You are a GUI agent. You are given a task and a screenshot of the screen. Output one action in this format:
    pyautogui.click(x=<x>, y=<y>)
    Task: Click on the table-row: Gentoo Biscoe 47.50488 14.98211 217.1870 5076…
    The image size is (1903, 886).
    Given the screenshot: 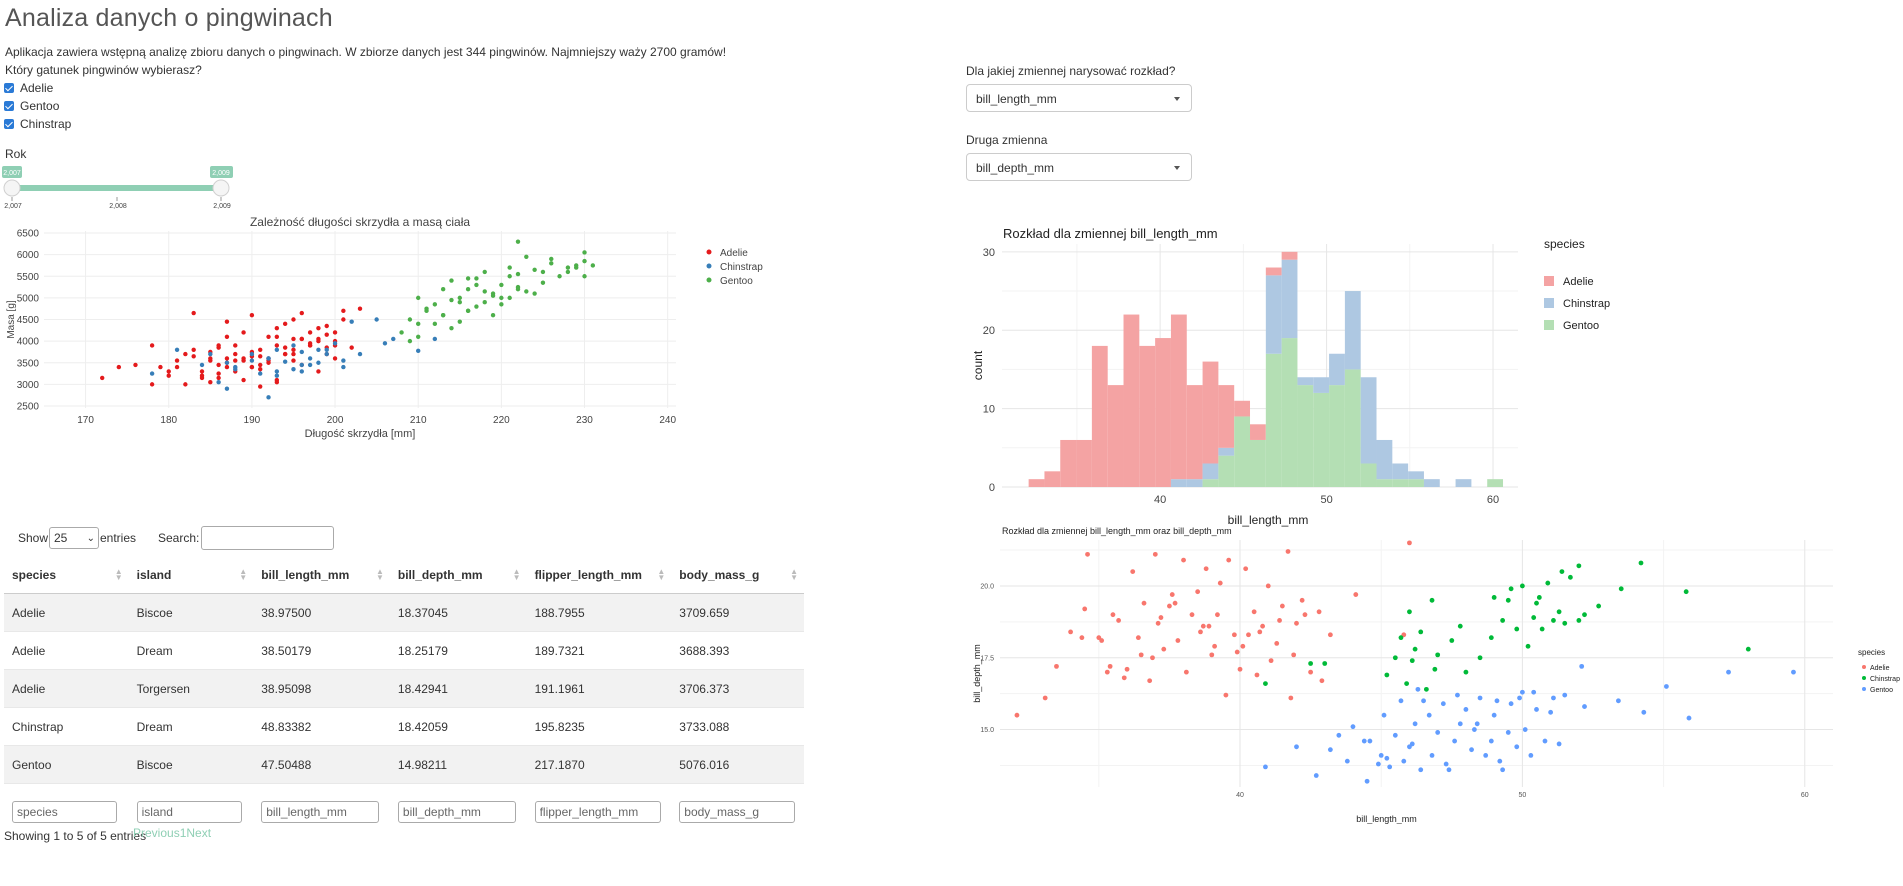 What is the action you would take?
    pyautogui.click(x=404, y=764)
    